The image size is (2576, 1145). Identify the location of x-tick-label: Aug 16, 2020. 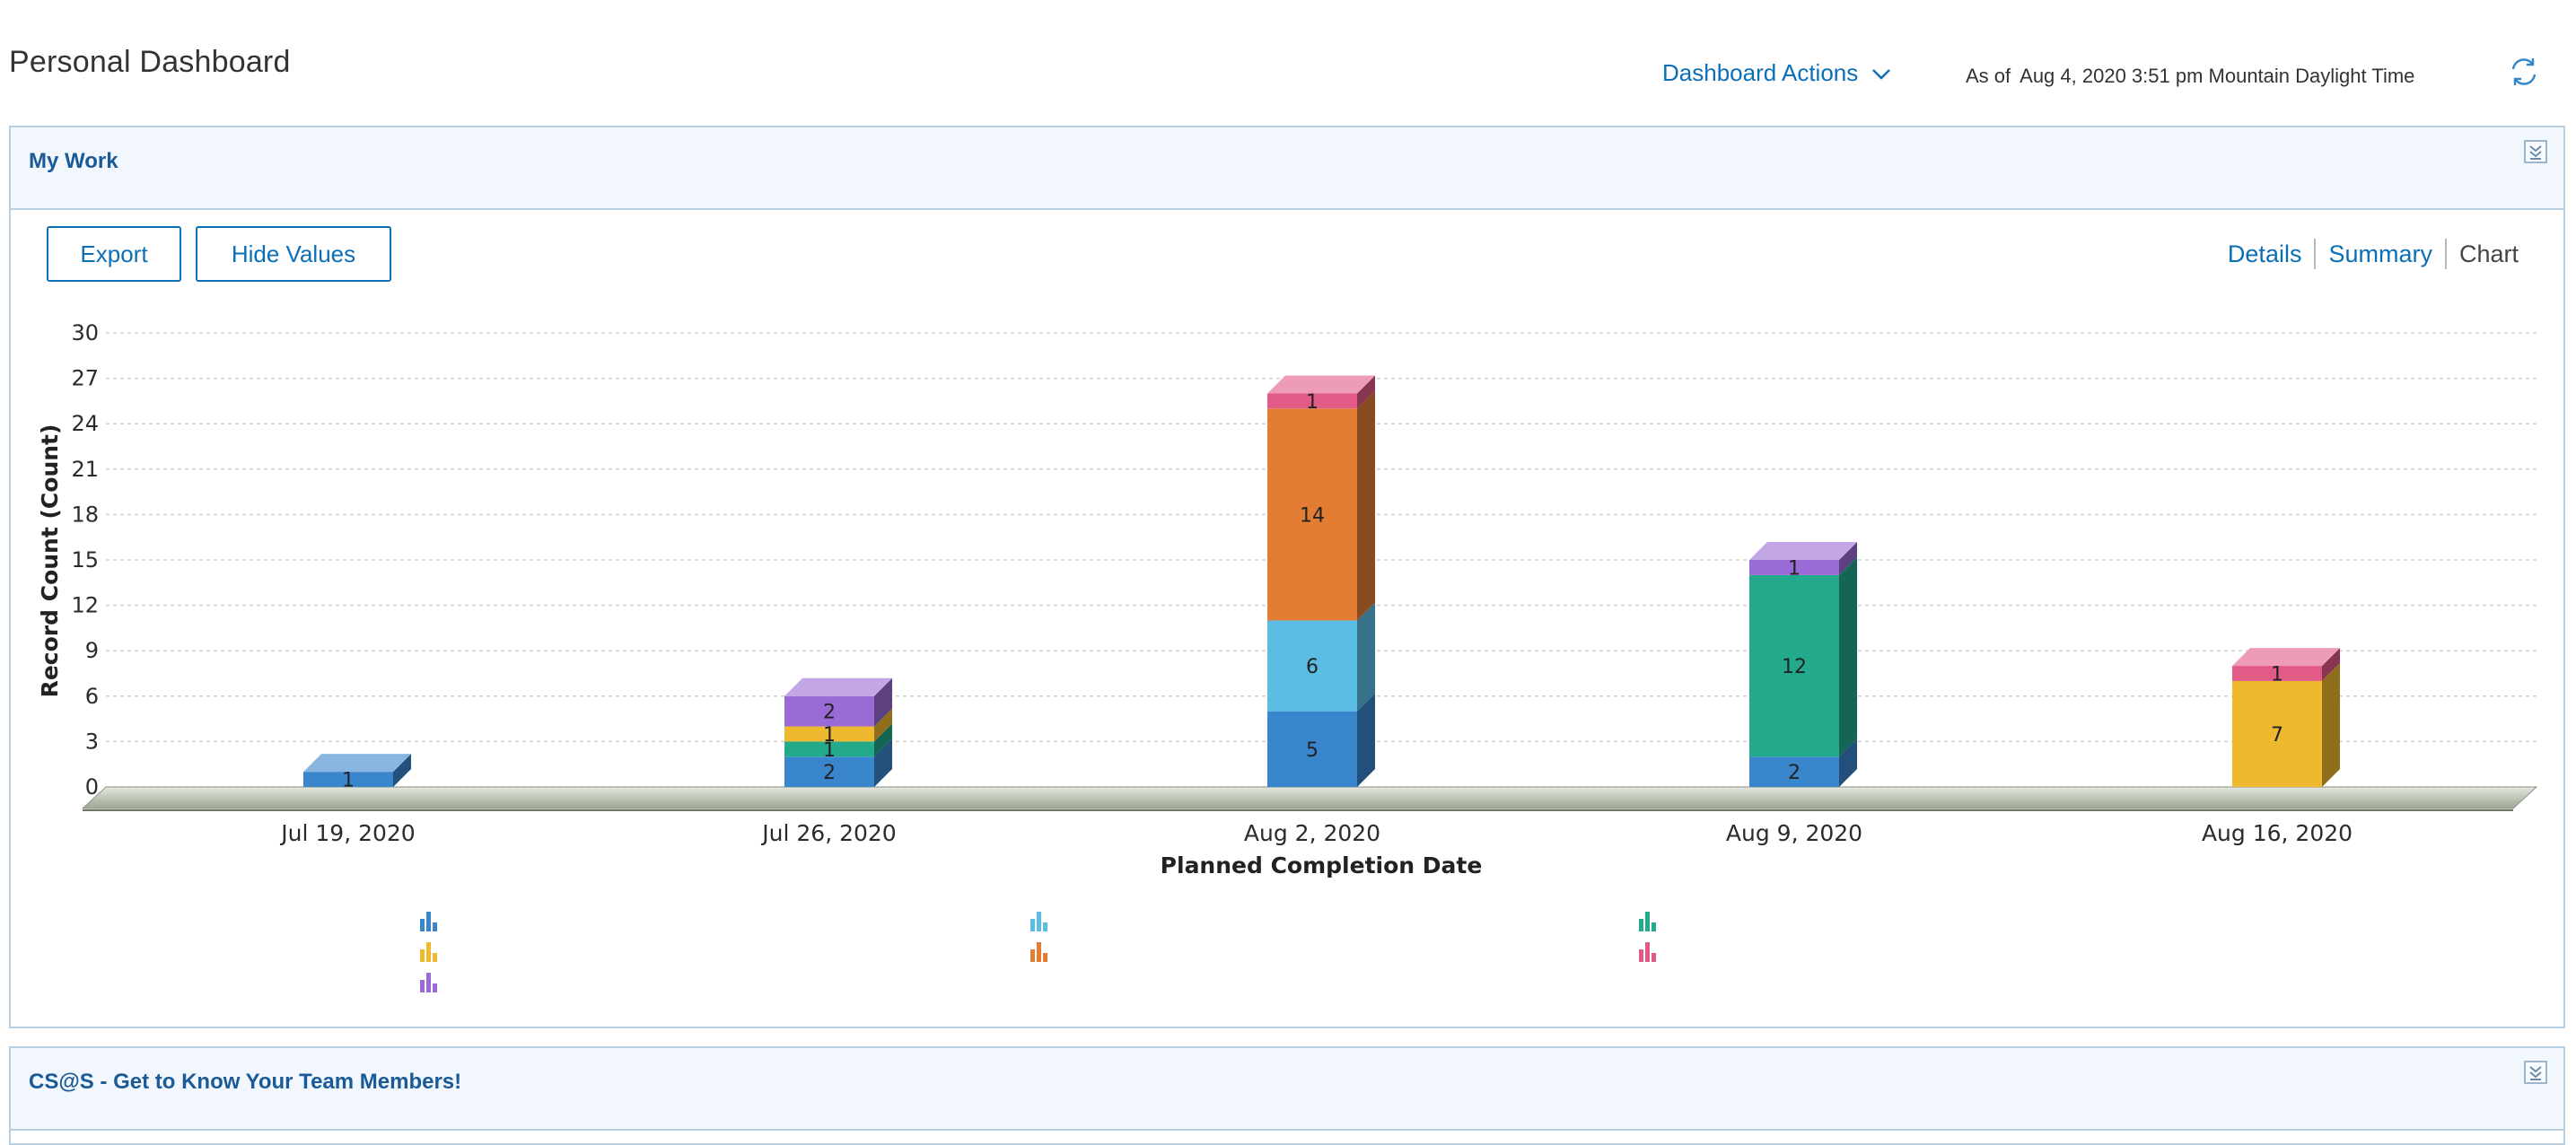
(2277, 833).